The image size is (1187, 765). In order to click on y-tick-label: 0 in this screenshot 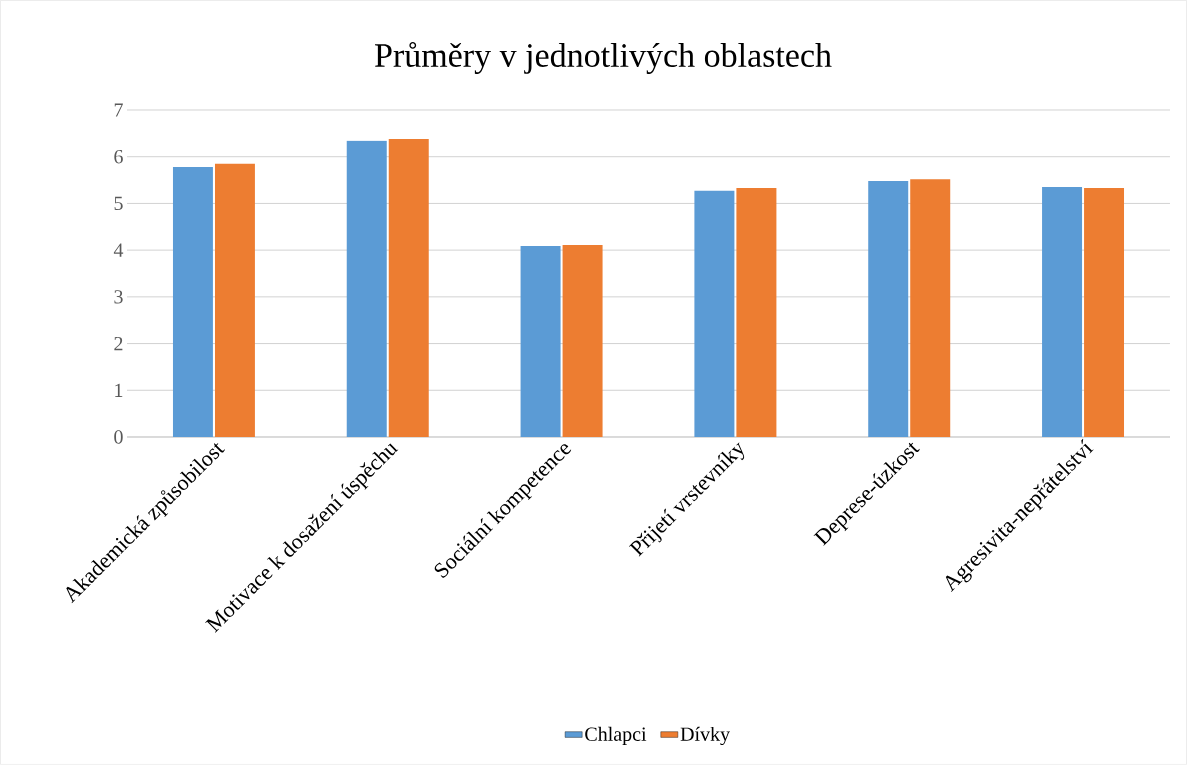, I will do `click(118, 437)`.